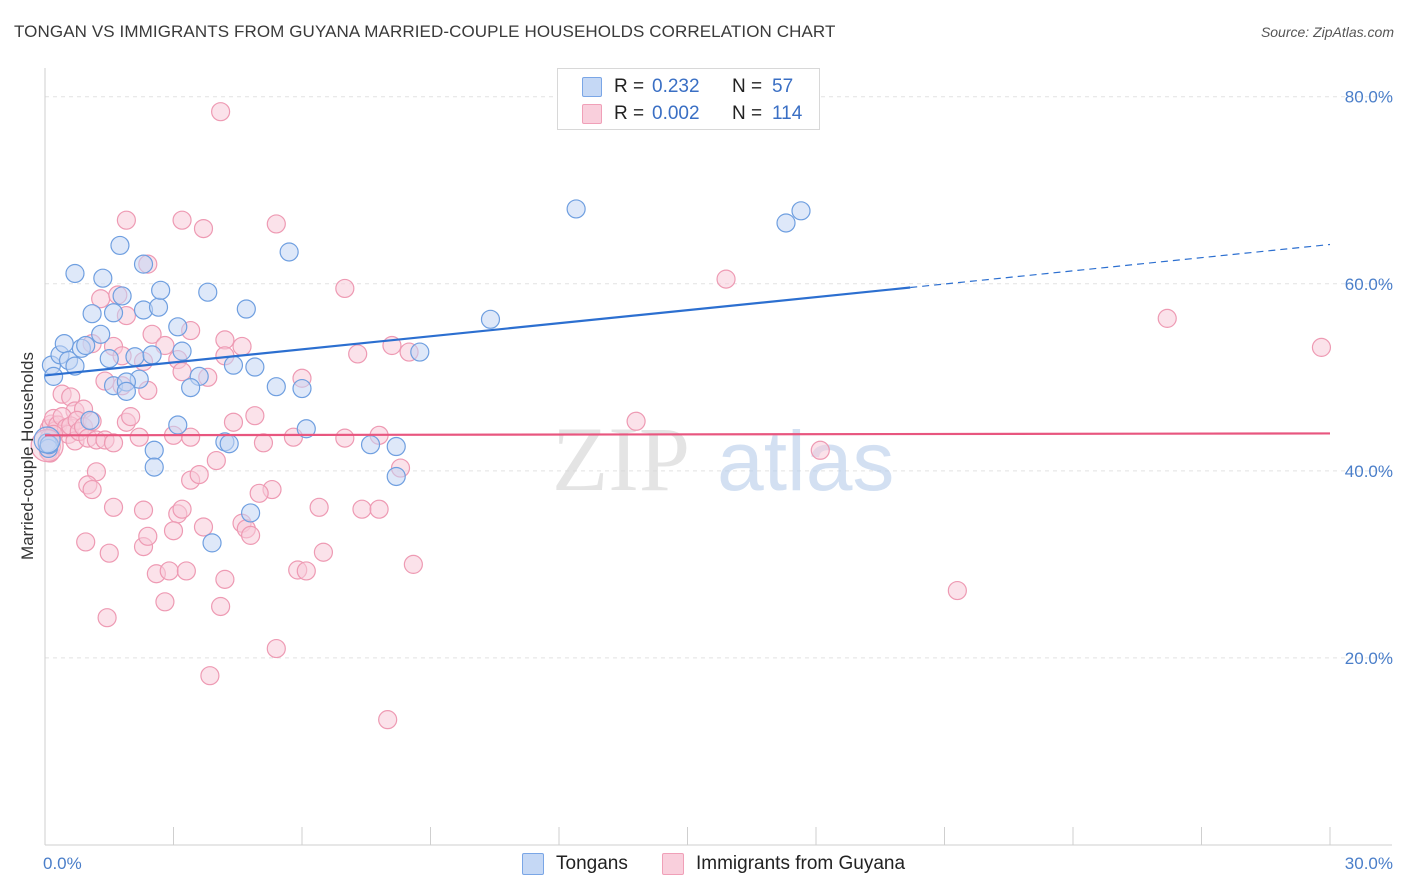 This screenshot has width=1406, height=892. I want to click on x-tick-label-min: 0.0%, so click(62, 863).